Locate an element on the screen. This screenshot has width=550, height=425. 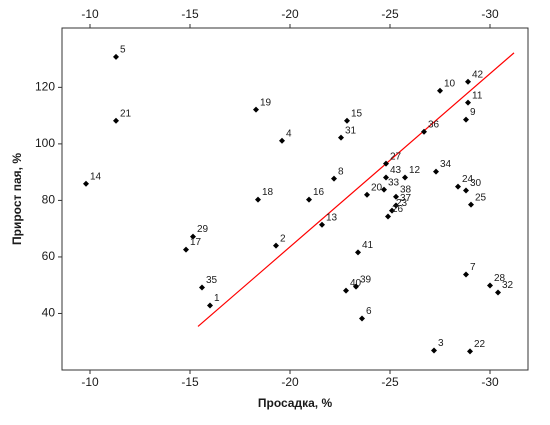
point-label: 18 is located at coordinates (268, 192).